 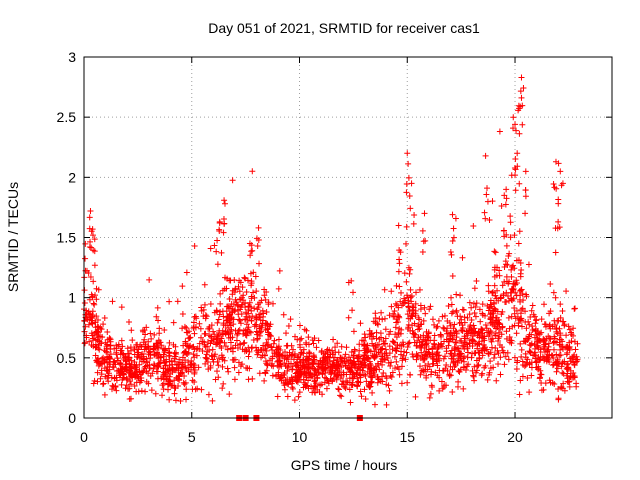 What do you see at coordinates (67, 117) in the screenshot?
I see `y-tick-label: 2.5` at bounding box center [67, 117].